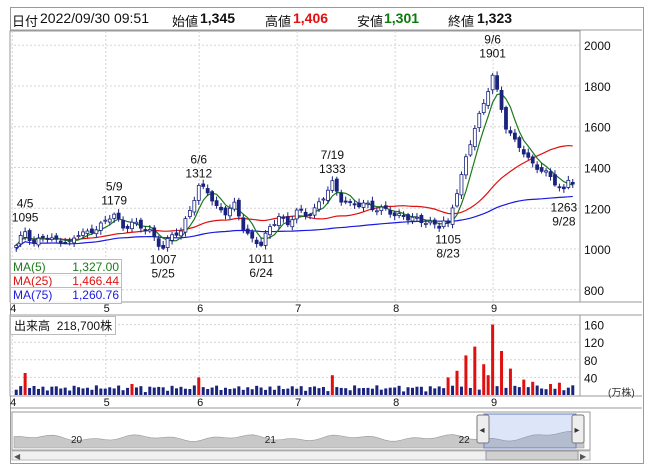  What do you see at coordinates (66, 295) in the screenshot?
I see `ma75-legend: MA(75) 1,260.76` at bounding box center [66, 295].